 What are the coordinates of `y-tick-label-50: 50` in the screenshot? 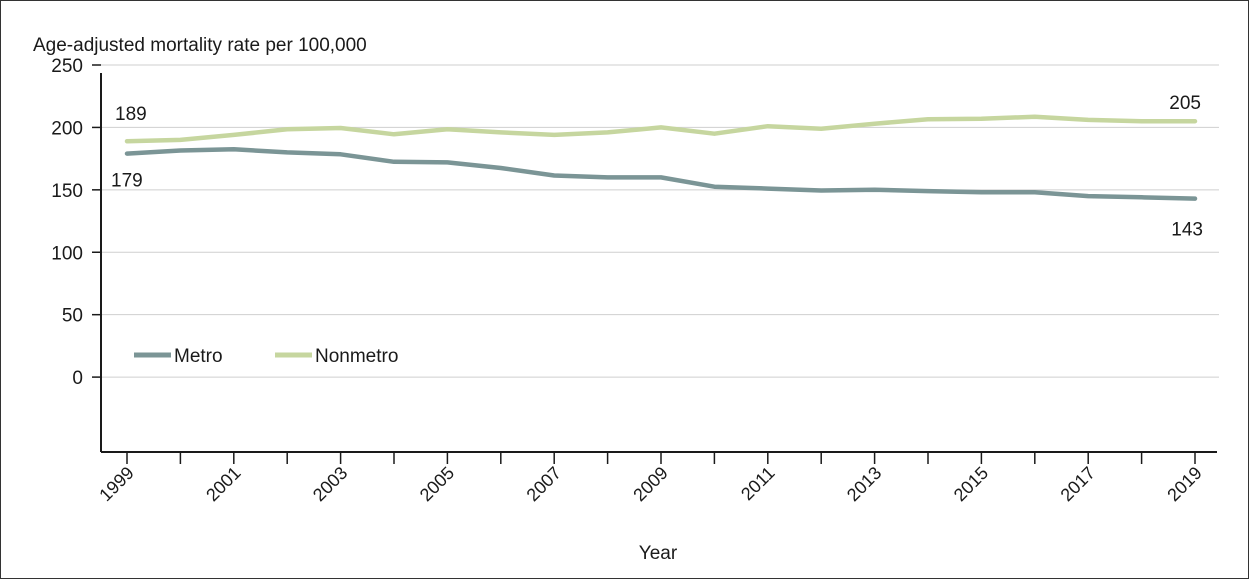 It's located at (72, 316).